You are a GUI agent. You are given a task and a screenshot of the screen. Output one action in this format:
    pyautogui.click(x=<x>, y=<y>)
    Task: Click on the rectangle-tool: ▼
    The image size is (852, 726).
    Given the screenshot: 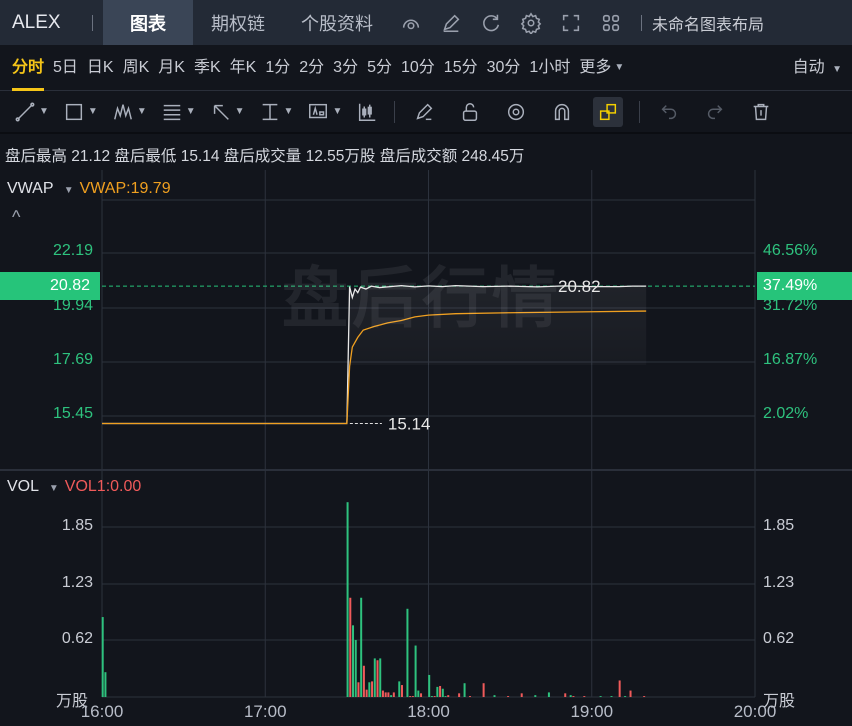 What is the action you would take?
    pyautogui.click(x=80, y=112)
    